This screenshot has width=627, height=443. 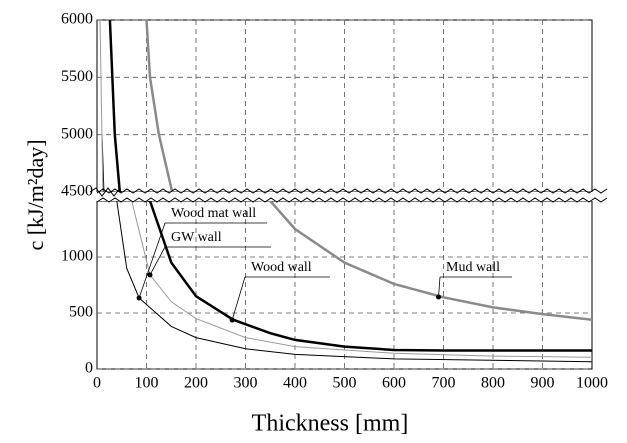 What do you see at coordinates (347, 196) in the screenshot?
I see `break-gap` at bounding box center [347, 196].